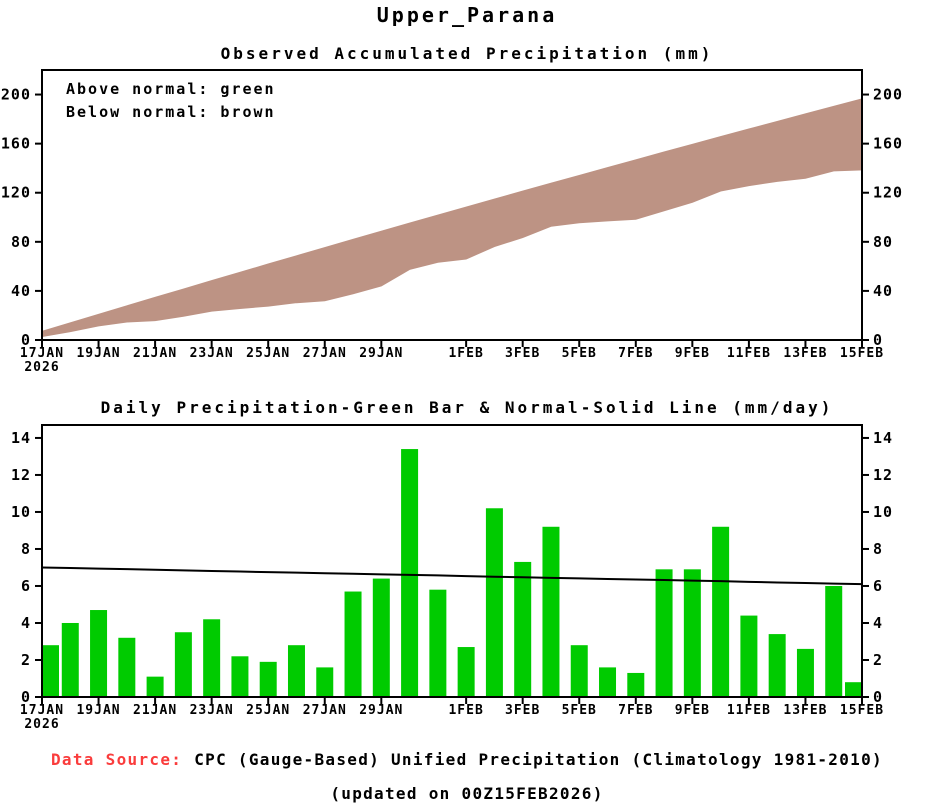  Describe the element at coordinates (883, 242) in the screenshot. I see `y-tick-label-right: 80` at that location.